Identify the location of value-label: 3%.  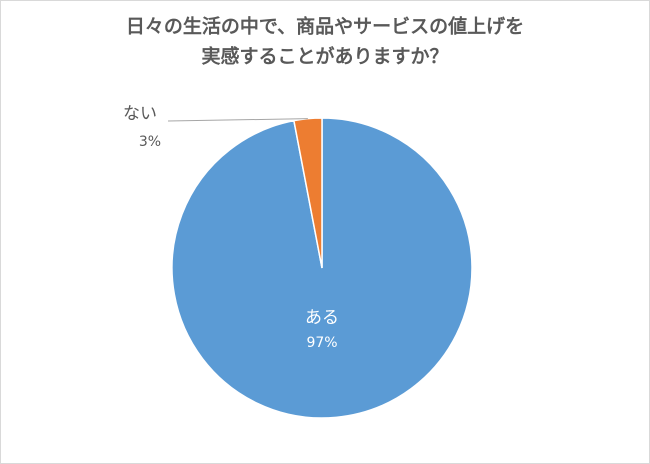
(150, 142).